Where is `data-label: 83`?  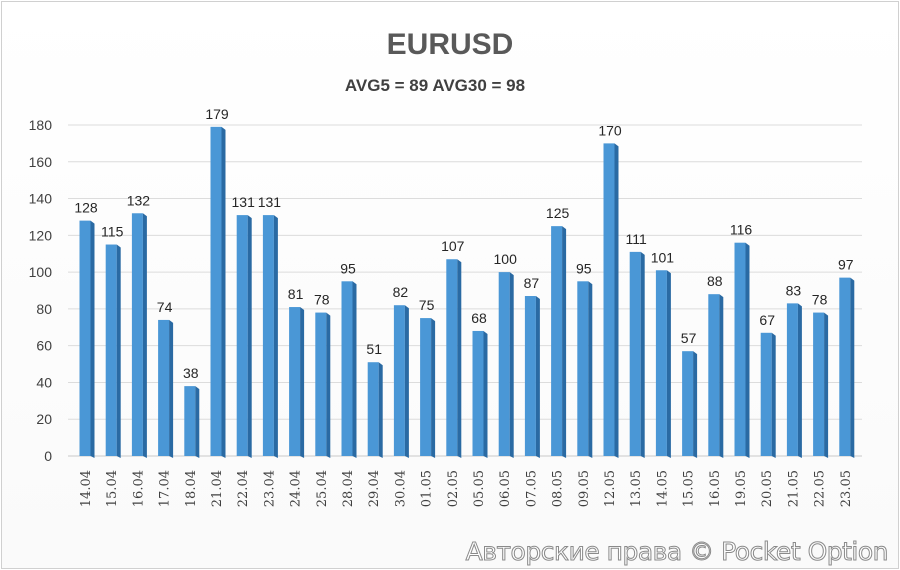
data-label: 83 is located at coordinates (794, 290).